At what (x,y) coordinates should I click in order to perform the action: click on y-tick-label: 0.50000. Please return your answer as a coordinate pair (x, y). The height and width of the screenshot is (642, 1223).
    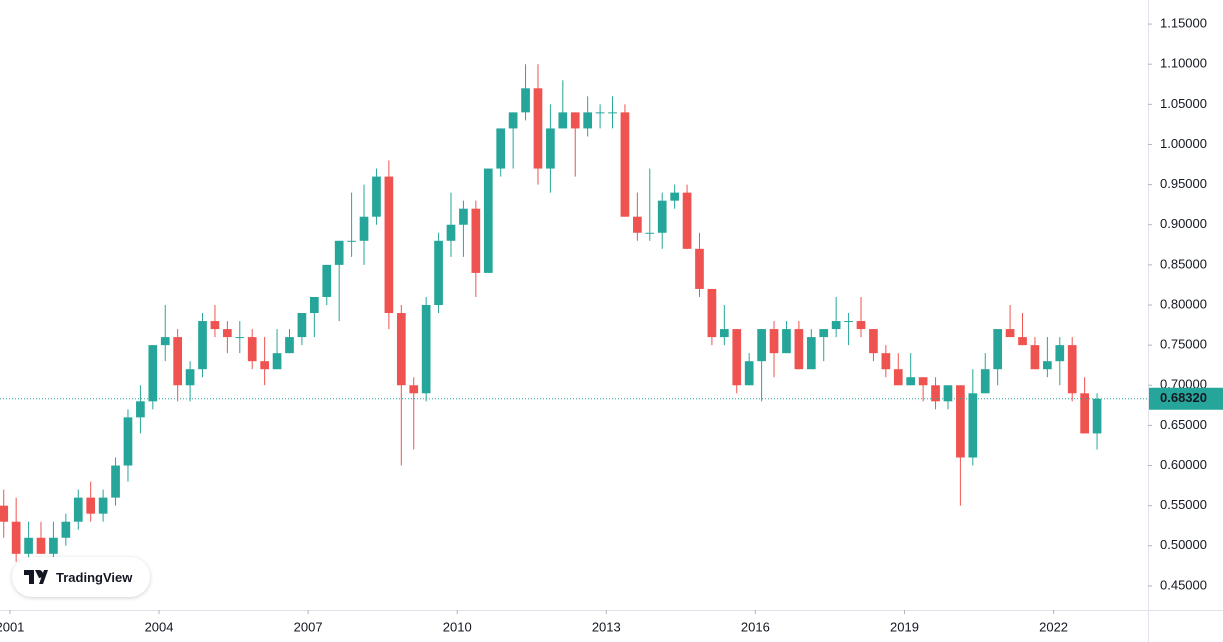
    Looking at the image, I should click on (1183, 544).